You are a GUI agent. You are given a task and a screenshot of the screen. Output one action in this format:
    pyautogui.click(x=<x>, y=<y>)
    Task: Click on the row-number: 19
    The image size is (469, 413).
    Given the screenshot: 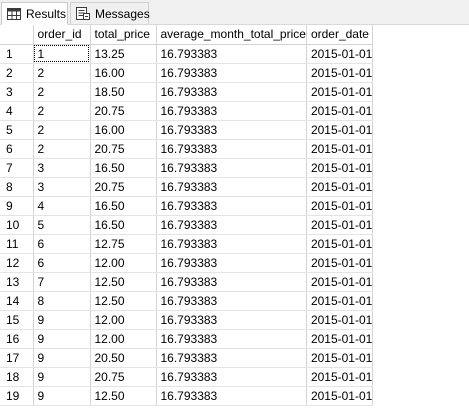 What is the action you would take?
    pyautogui.click(x=17, y=396)
    